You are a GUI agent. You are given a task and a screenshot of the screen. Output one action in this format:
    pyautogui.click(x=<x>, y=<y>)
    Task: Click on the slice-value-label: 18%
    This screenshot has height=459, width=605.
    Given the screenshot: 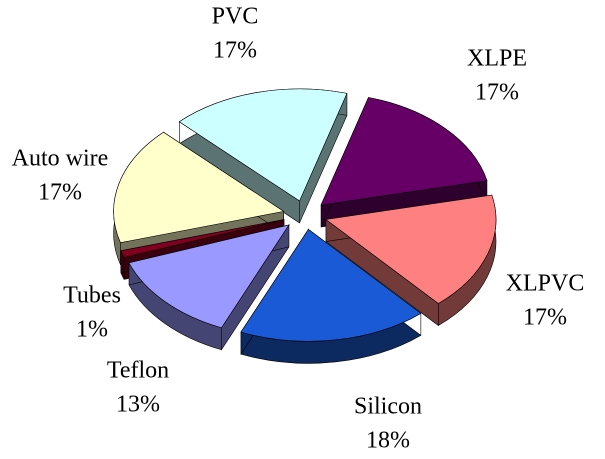 What is the action you would take?
    pyautogui.click(x=388, y=441)
    